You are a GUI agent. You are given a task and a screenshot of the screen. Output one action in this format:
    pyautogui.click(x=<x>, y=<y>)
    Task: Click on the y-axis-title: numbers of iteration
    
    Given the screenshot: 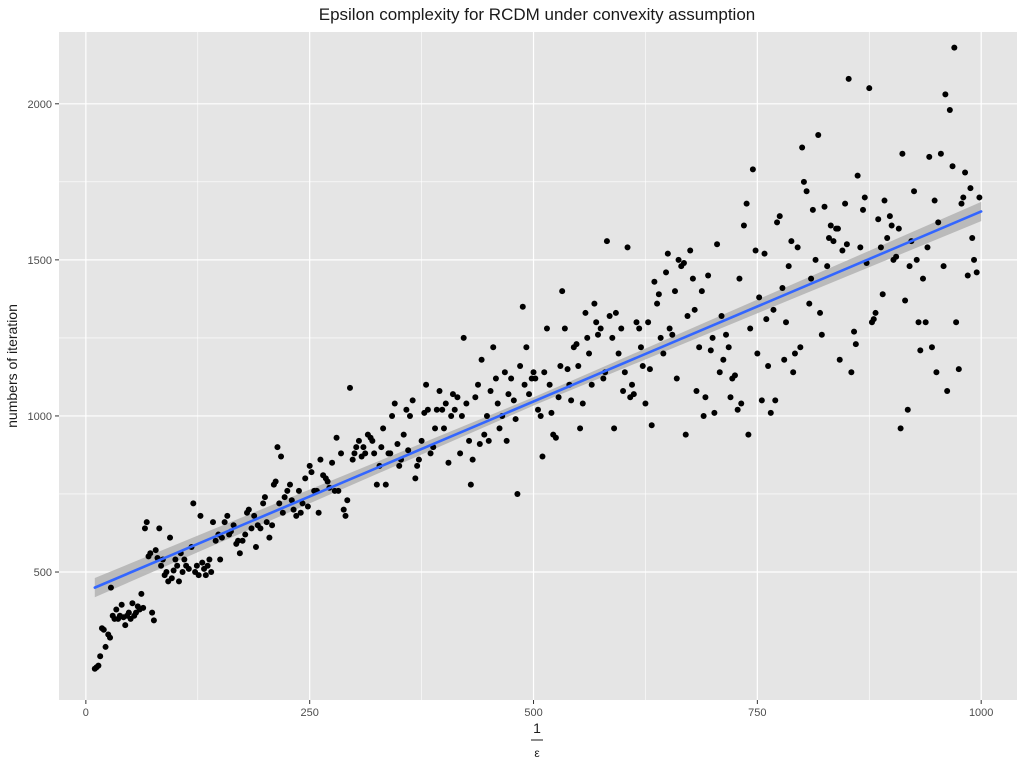 What is the action you would take?
    pyautogui.click(x=12, y=366)
    